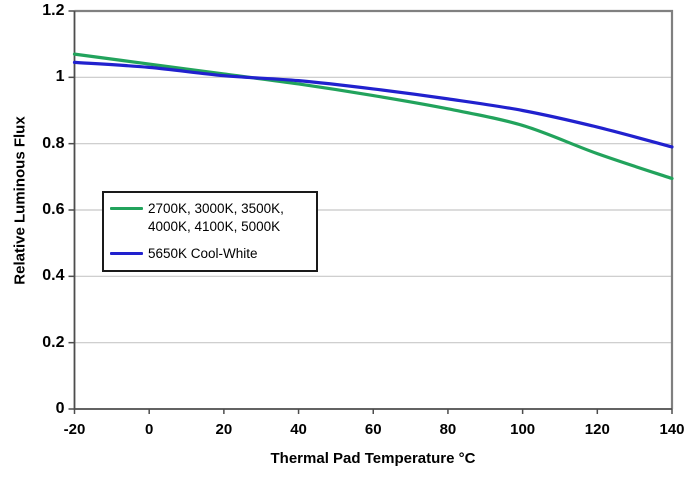  I want to click on x-tick-label-60: 60, so click(373, 429).